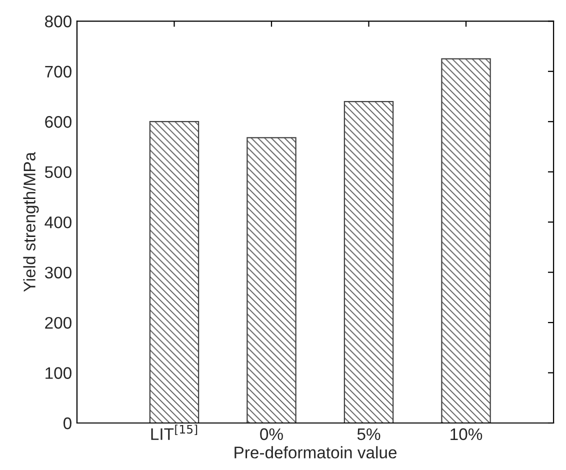 Image resolution: width=566 pixels, height=470 pixels. I want to click on y-tick-label: 400, so click(58, 222).